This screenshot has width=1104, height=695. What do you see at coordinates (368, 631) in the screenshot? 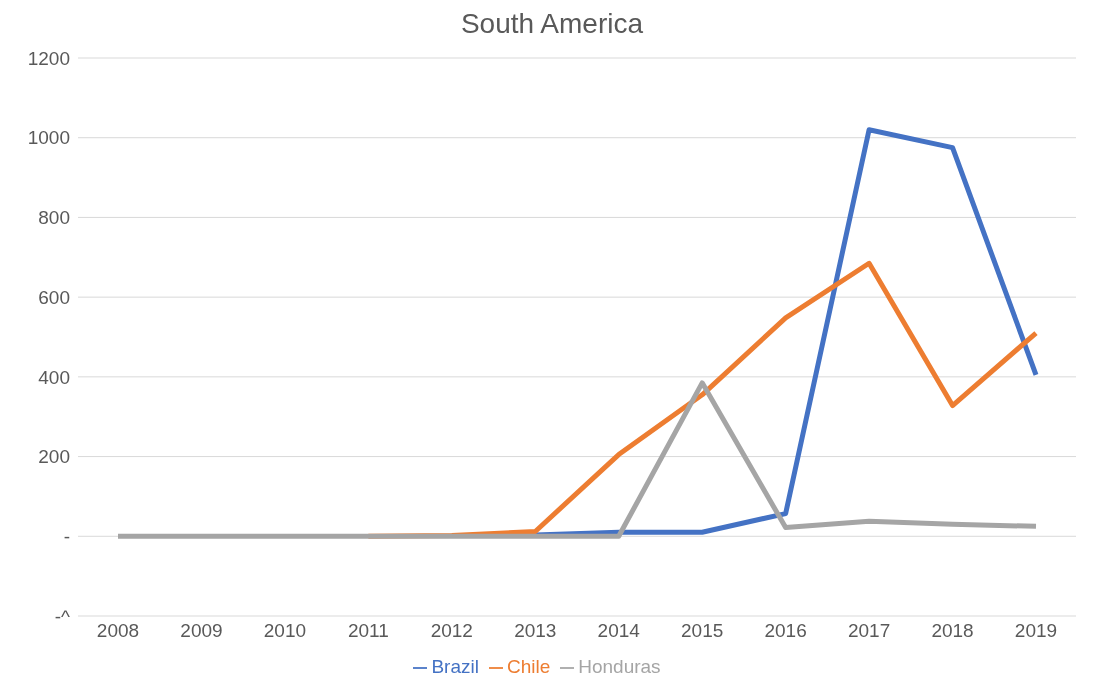
I see `x-tick-label: 2011` at bounding box center [368, 631].